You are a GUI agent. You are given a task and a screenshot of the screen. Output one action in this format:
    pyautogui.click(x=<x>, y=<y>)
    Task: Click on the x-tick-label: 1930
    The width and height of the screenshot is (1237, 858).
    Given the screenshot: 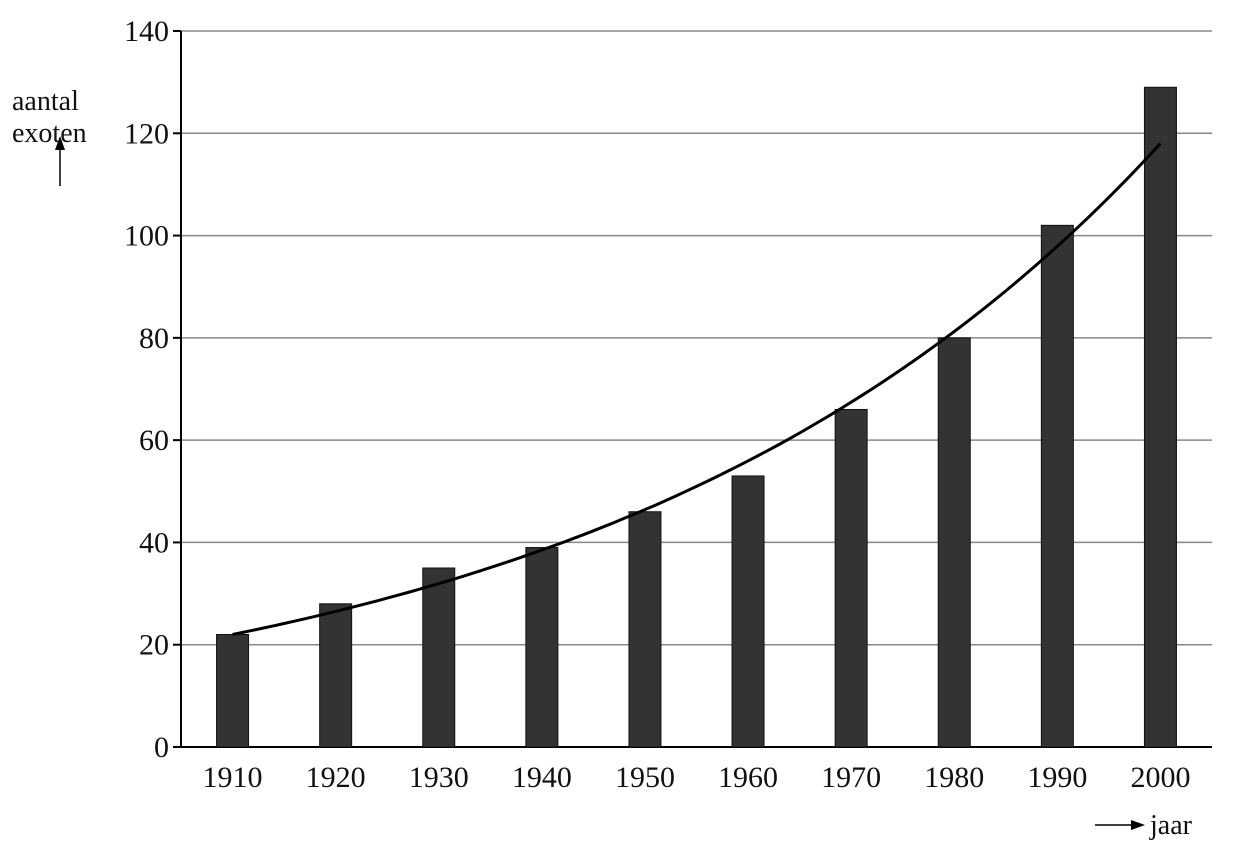 What is the action you would take?
    pyautogui.click(x=439, y=777)
    